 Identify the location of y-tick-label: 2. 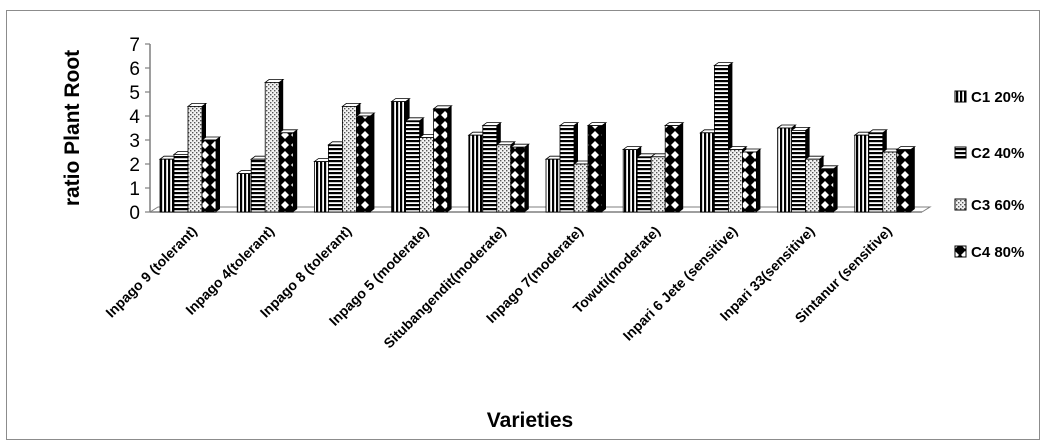
(134, 165).